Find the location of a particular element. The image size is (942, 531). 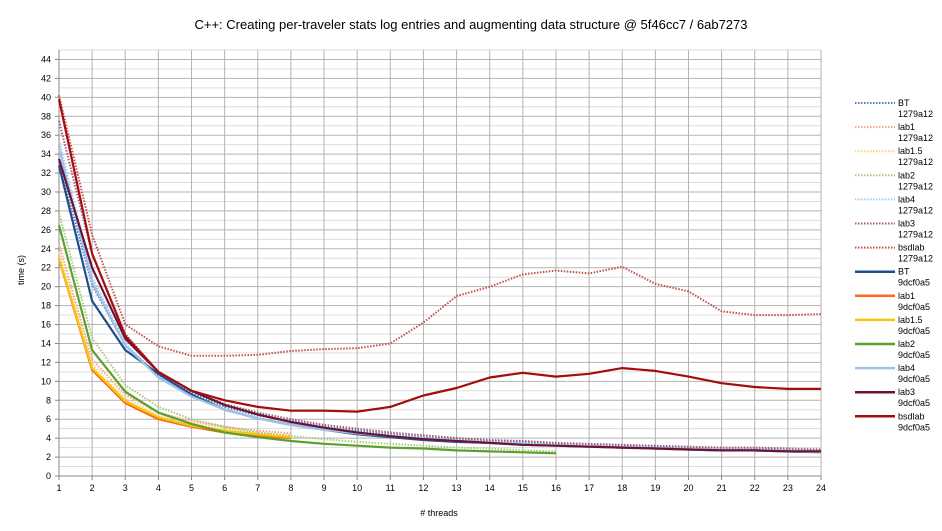

y-tick-label: 32 is located at coordinates (46, 173).